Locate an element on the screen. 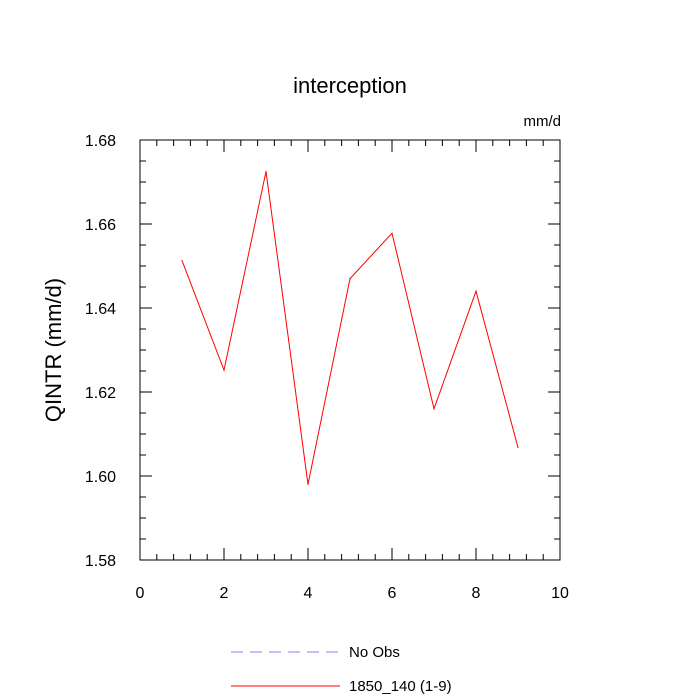 This screenshot has width=700, height=700. y-tick-label: 1.66 is located at coordinates (100, 225).